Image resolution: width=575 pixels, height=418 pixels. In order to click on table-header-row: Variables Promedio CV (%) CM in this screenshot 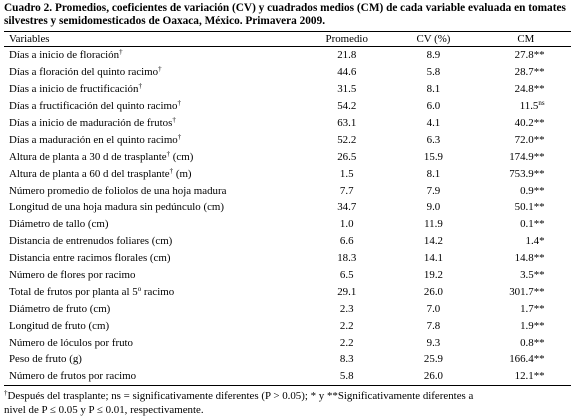, I will do `click(287, 39)`.